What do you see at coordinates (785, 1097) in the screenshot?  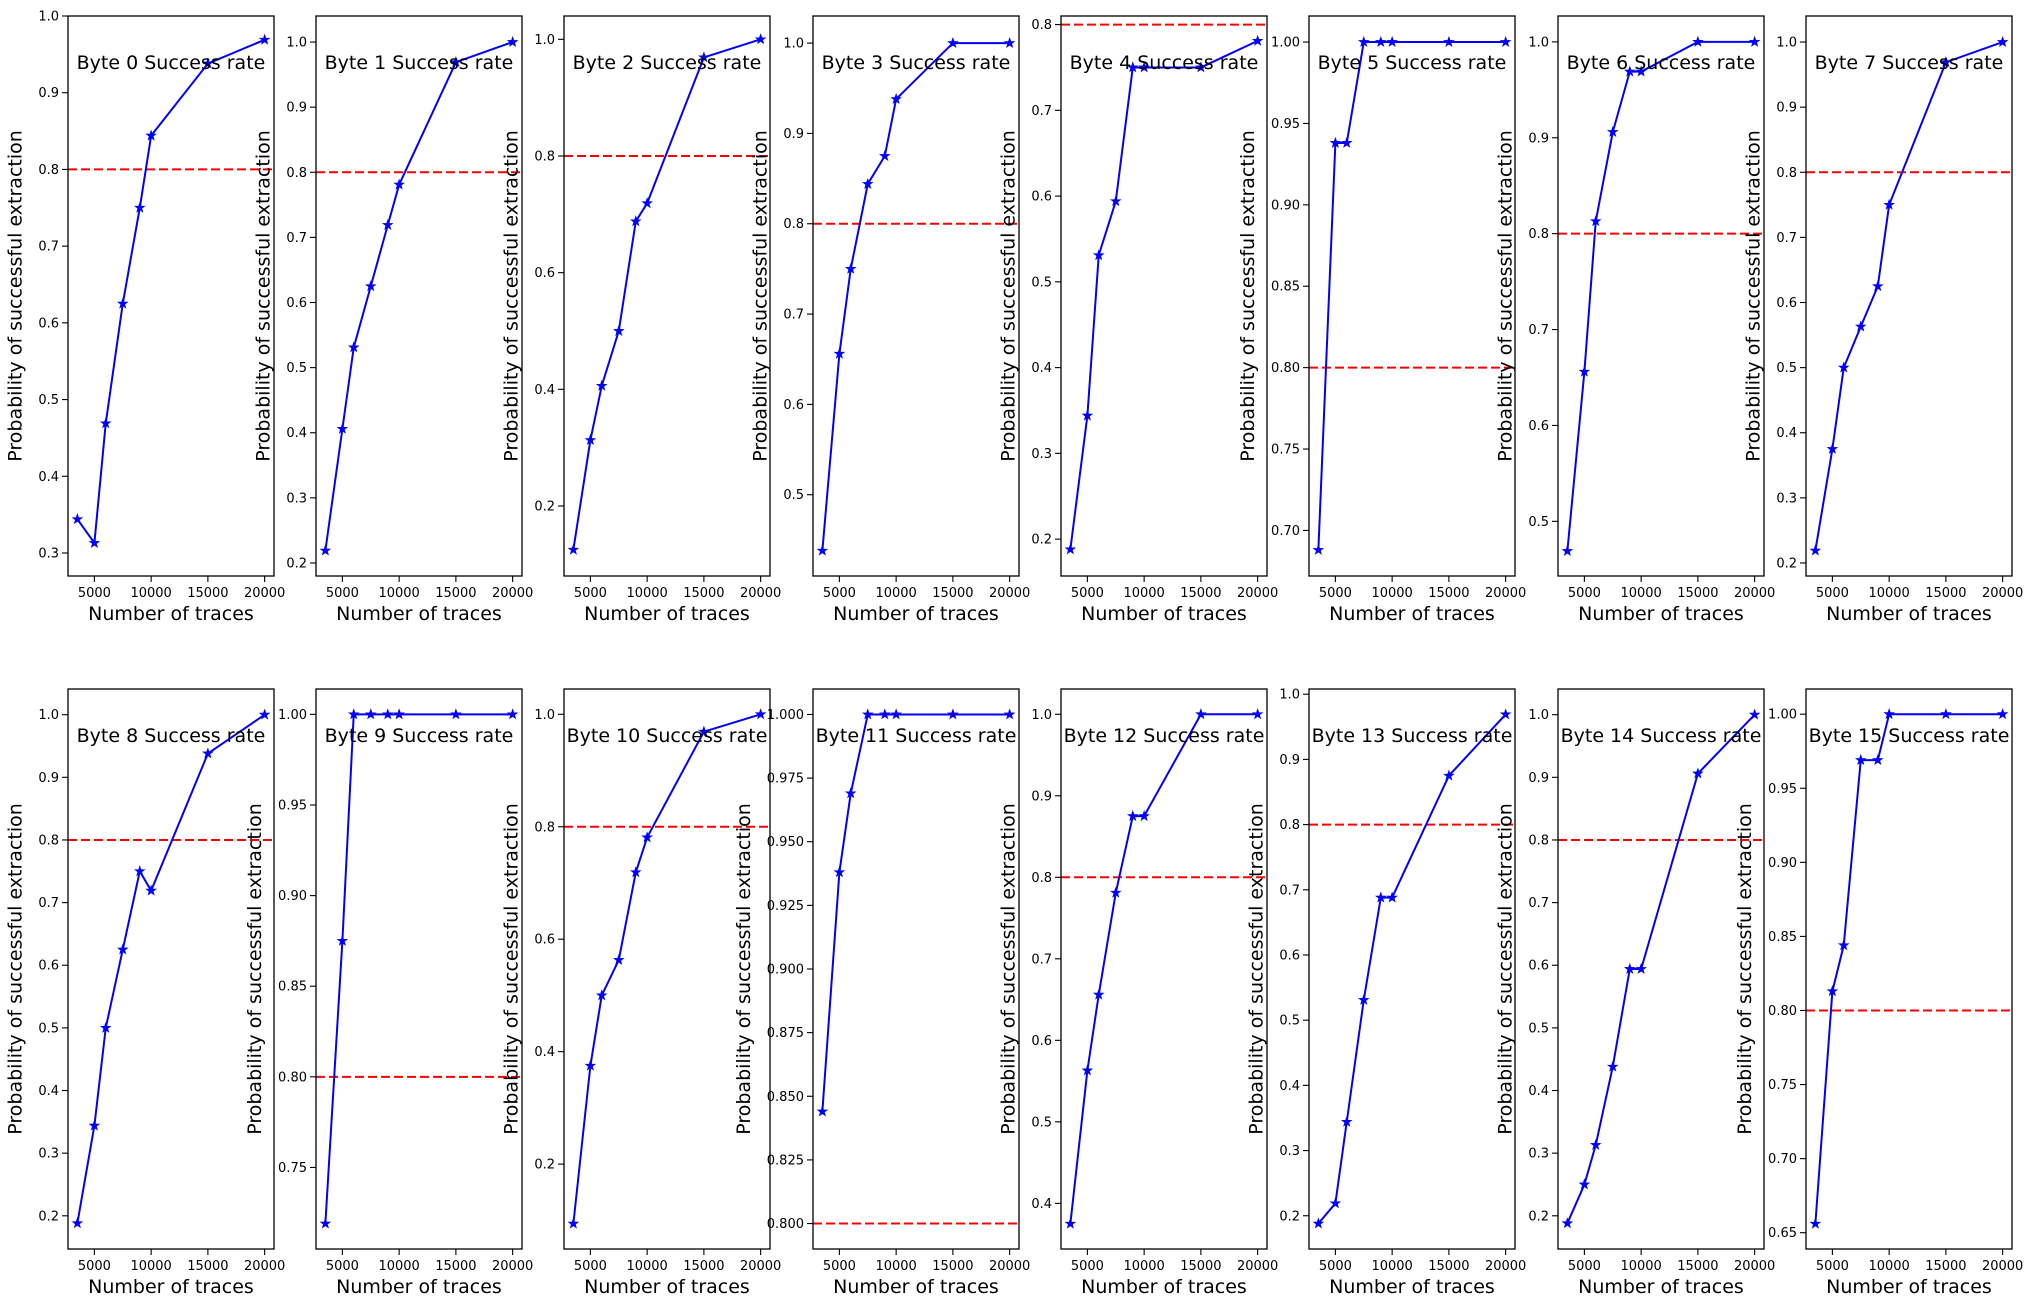 I see `y-tick-label: 0.850` at bounding box center [785, 1097].